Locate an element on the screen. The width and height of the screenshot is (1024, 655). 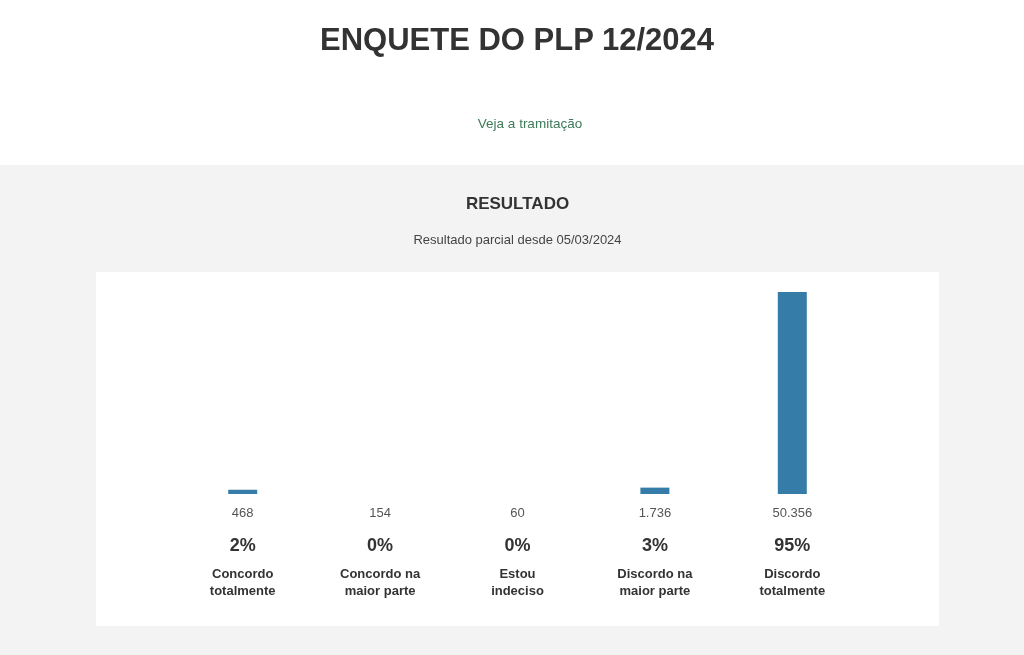
data-label: 2% is located at coordinates (242, 545).